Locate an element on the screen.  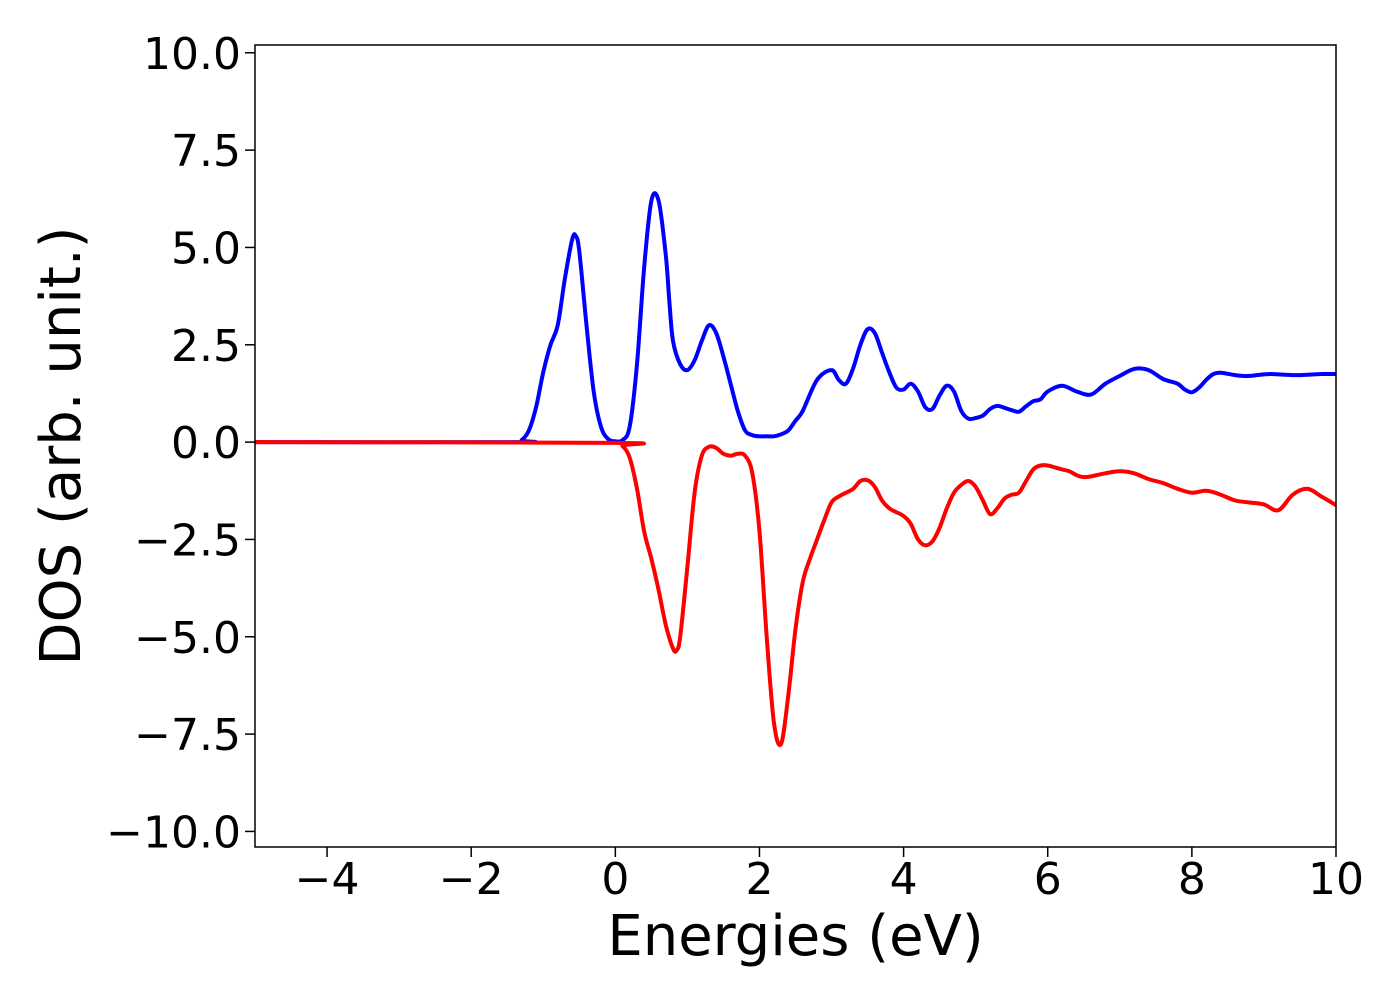
y-tick-label: 0.0 is located at coordinates (206, 443).